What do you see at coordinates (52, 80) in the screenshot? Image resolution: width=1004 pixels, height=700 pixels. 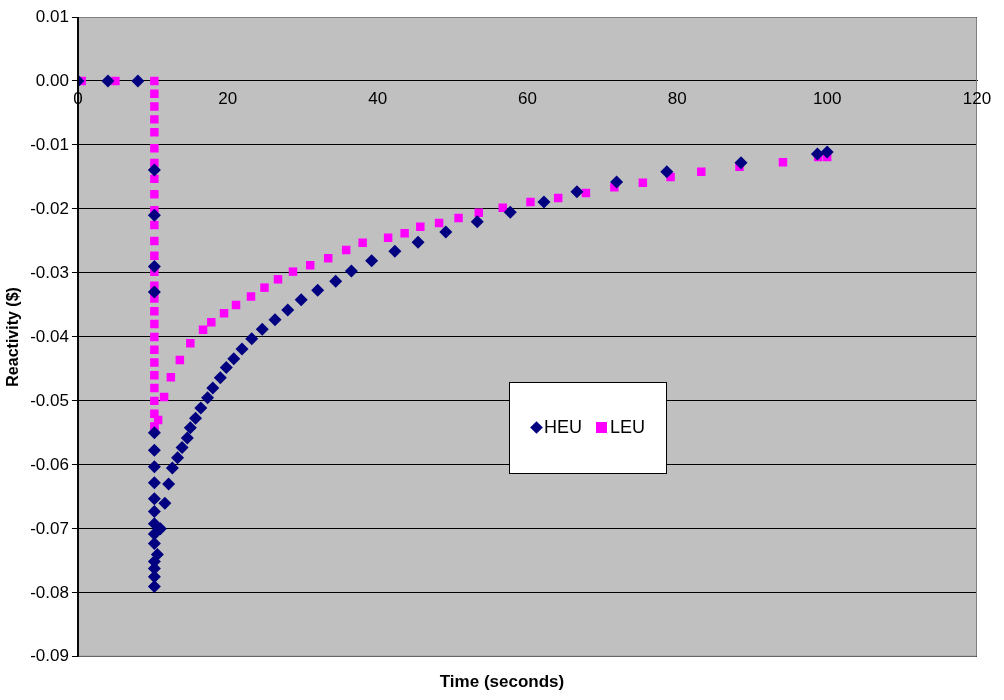 I see `y-tick-label: 0.00` at bounding box center [52, 80].